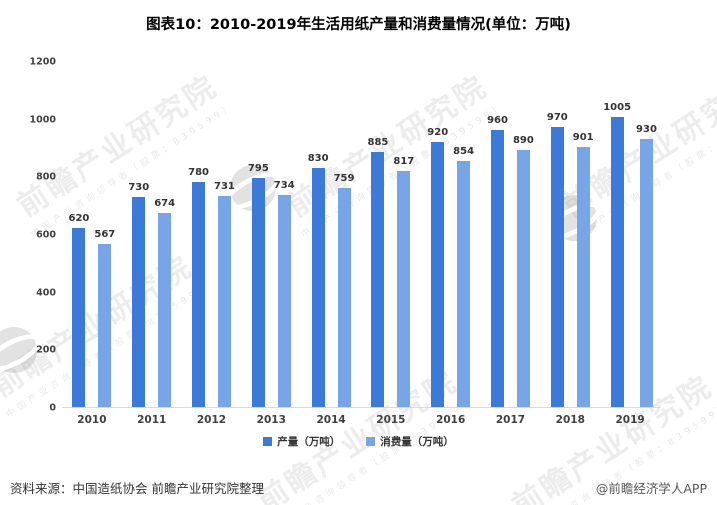 This screenshot has width=717, height=505. Describe the element at coordinates (212, 244) in the screenshot. I see `bar-group-2012: 780 731 2012` at that location.